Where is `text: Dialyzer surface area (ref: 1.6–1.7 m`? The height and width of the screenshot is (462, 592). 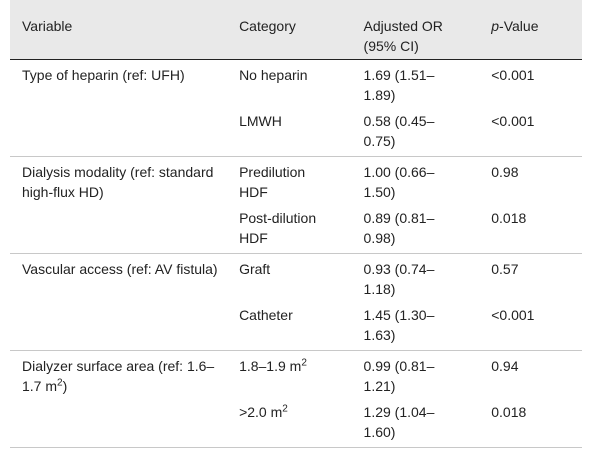
text: Dialyzer surface area (ref: 1.6–1.7 m is located at coordinates (118, 376).